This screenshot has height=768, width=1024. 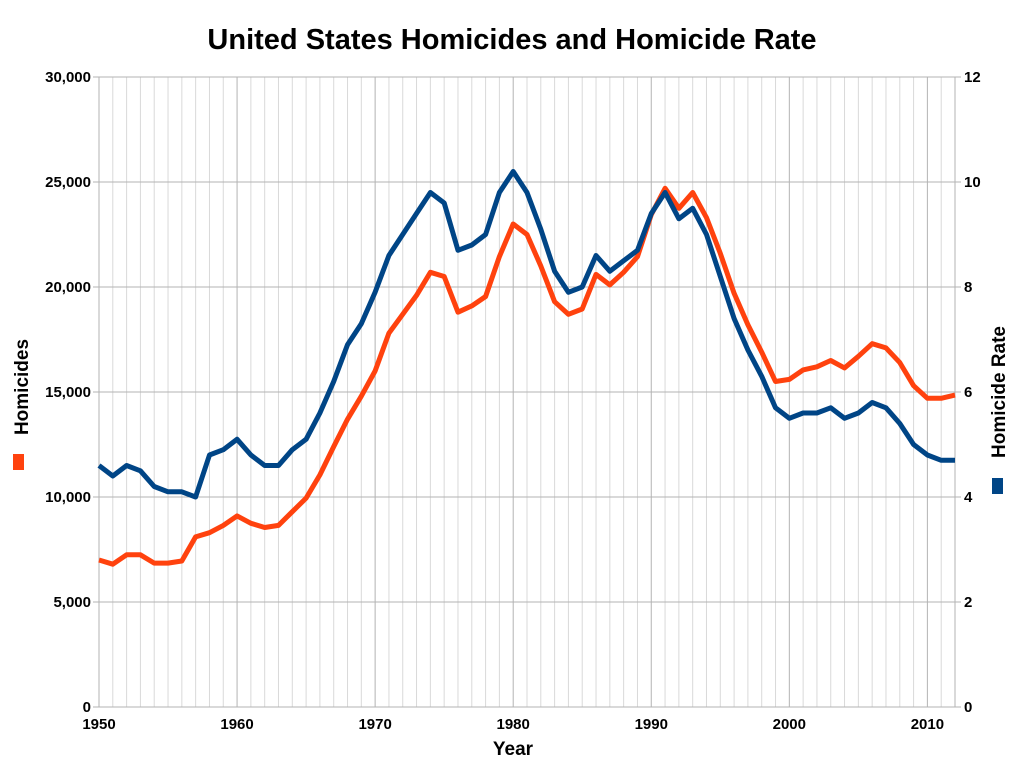 I want to click on y-right-tick-label: 4, so click(x=968, y=497).